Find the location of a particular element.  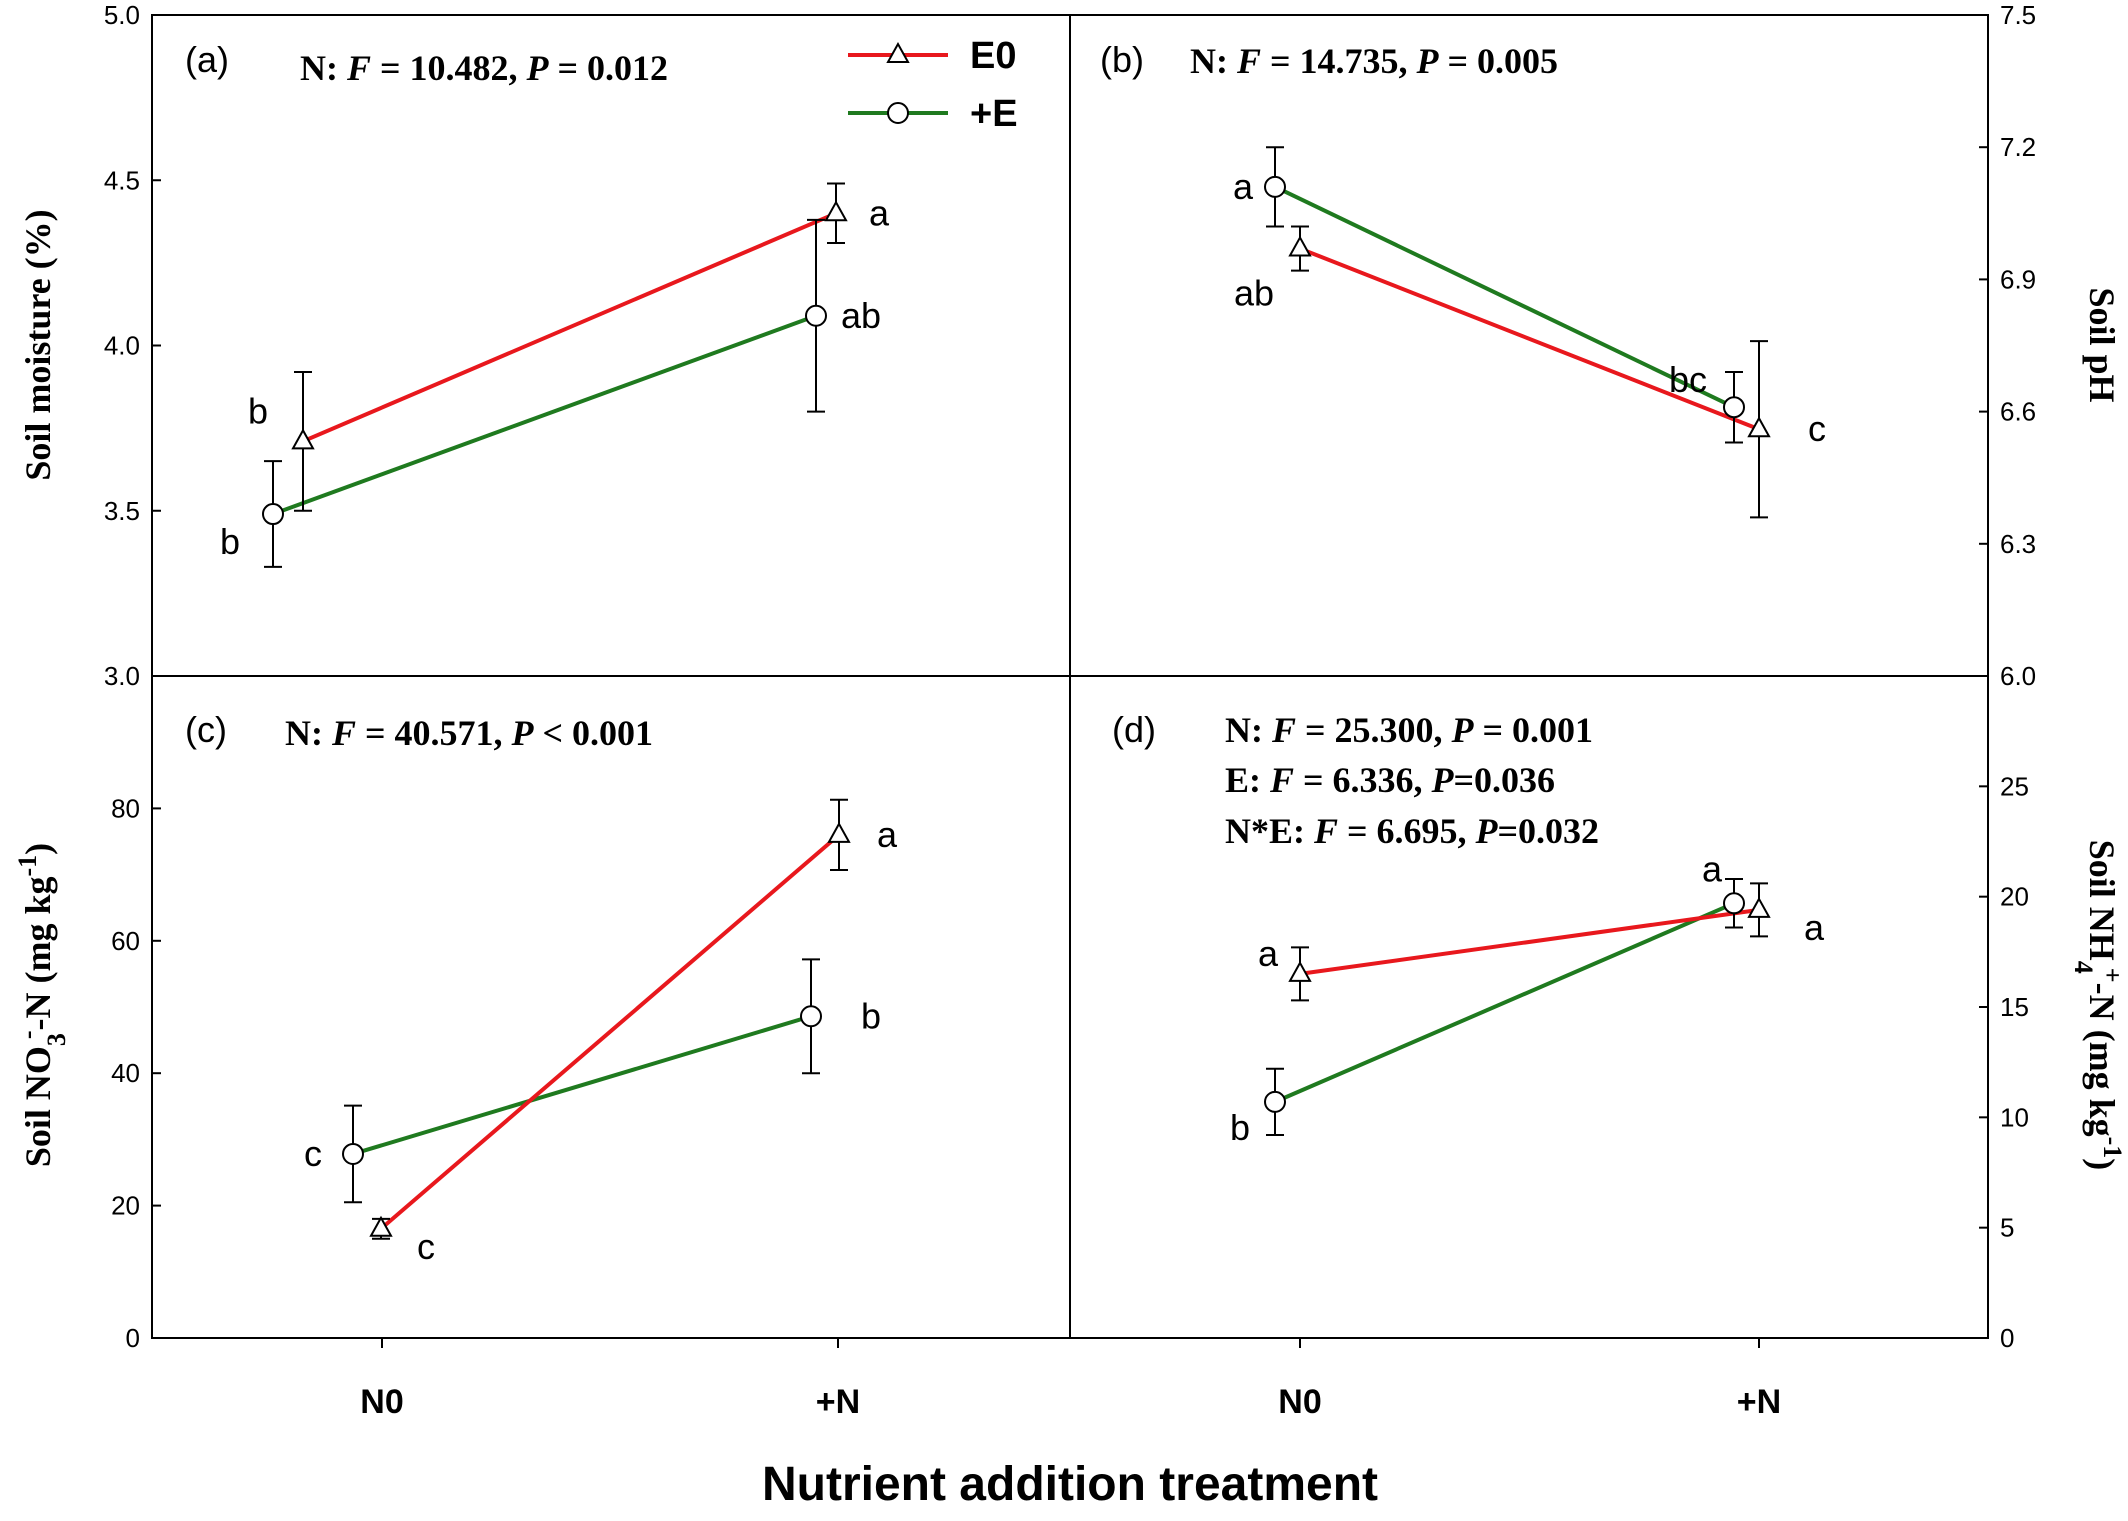

stat-annotation: N: F = 10.482, P = 0.012 is located at coordinates (484, 68).